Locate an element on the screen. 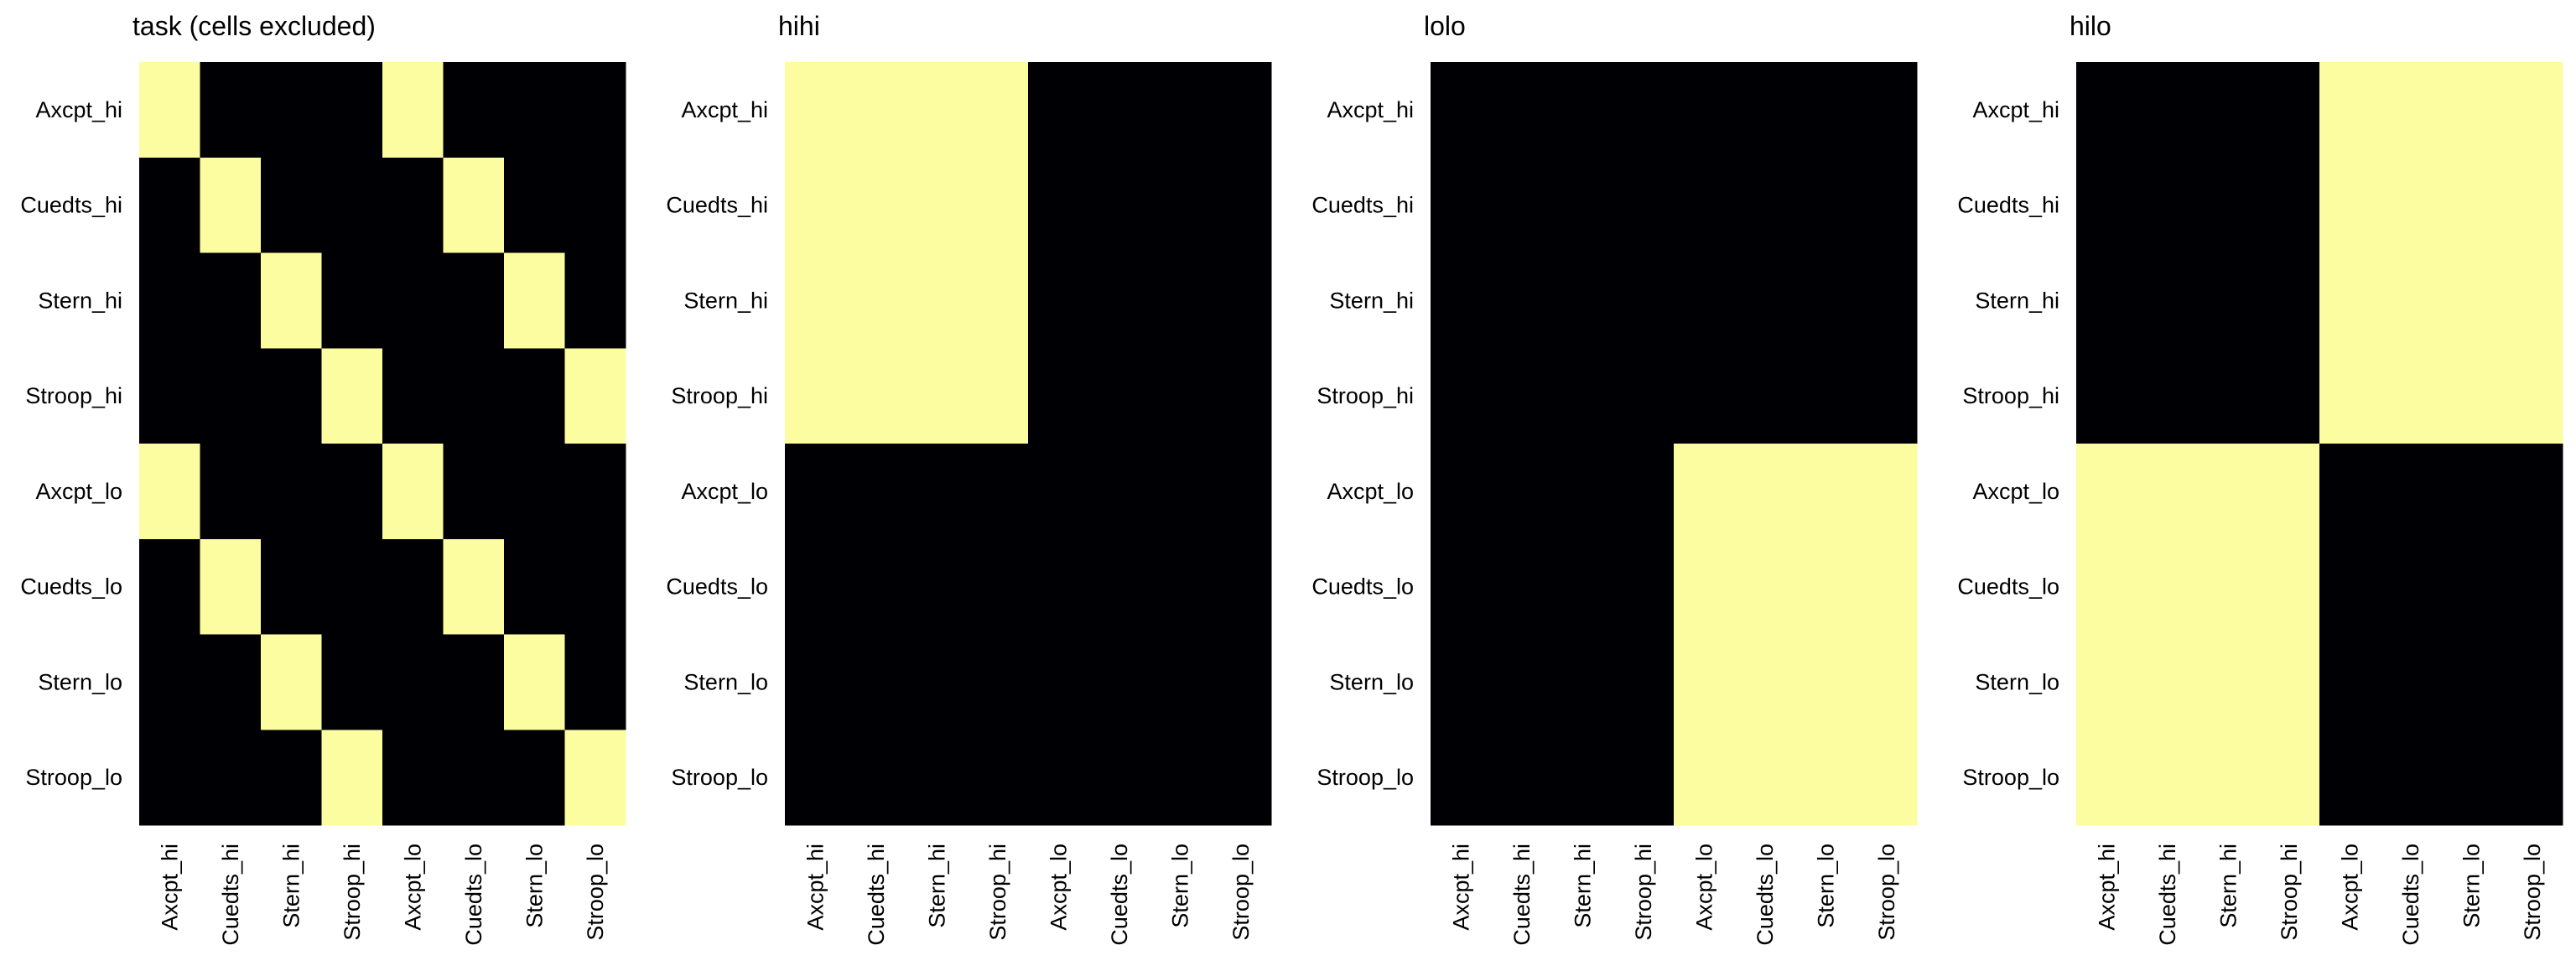 The width and height of the screenshot is (2576, 966). heatmap-cell-r7-c8 is located at coordinates (595, 682).